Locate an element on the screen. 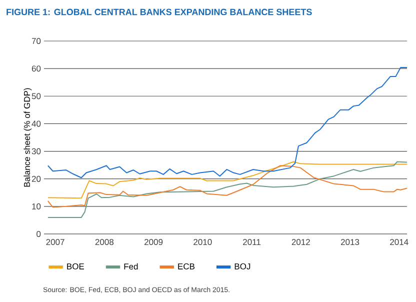  y-tick-label: 10 is located at coordinates (36, 206).